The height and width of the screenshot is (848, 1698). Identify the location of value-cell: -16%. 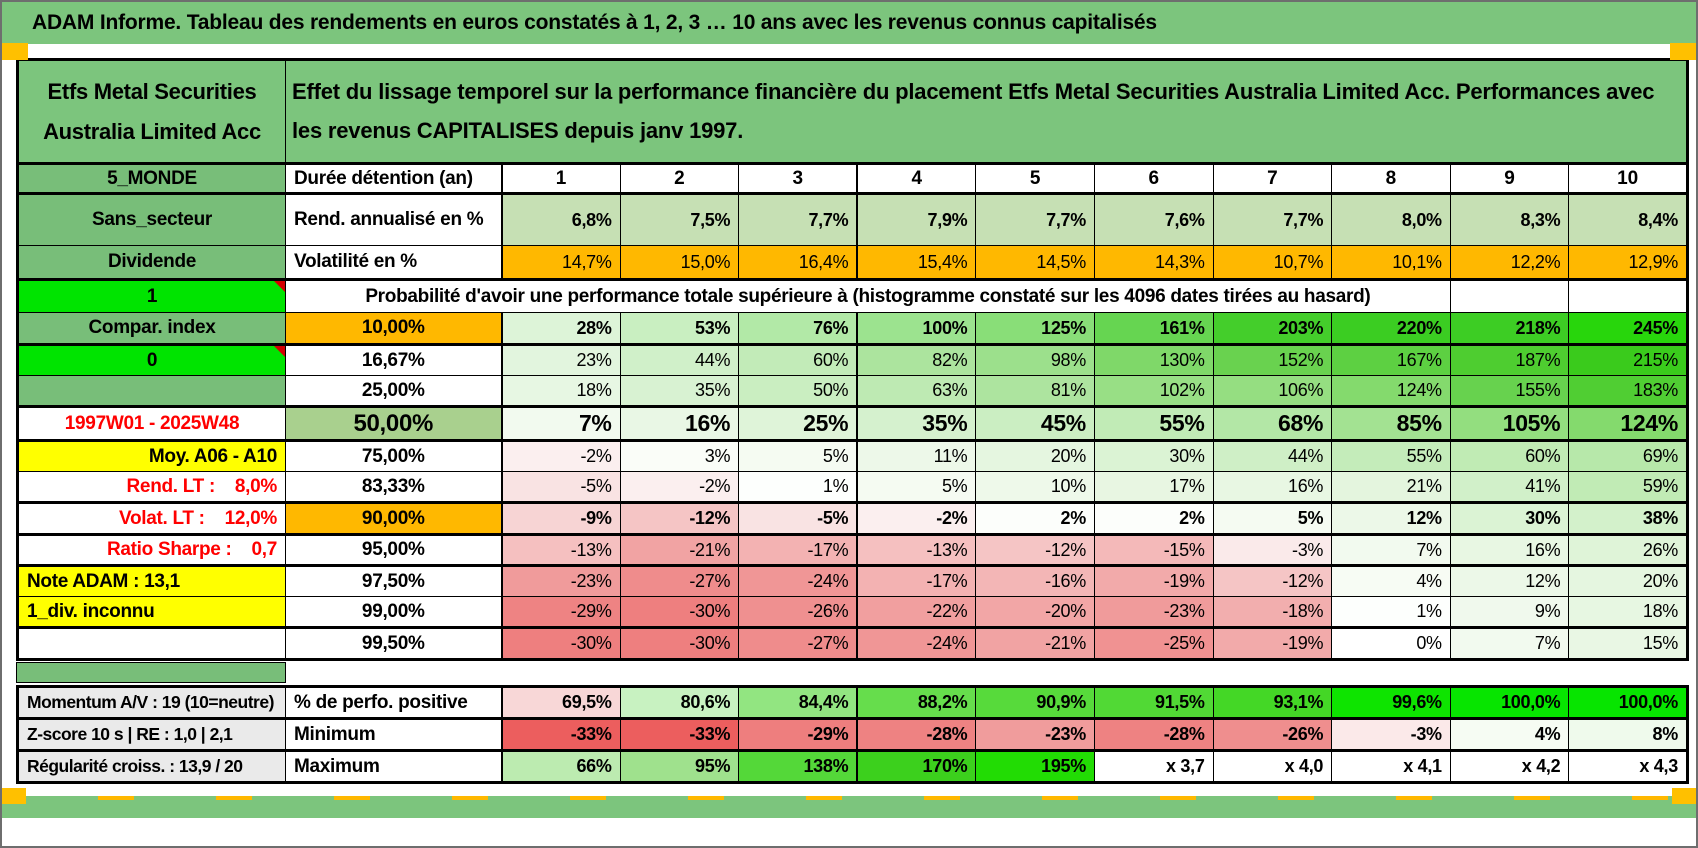
(1035, 580).